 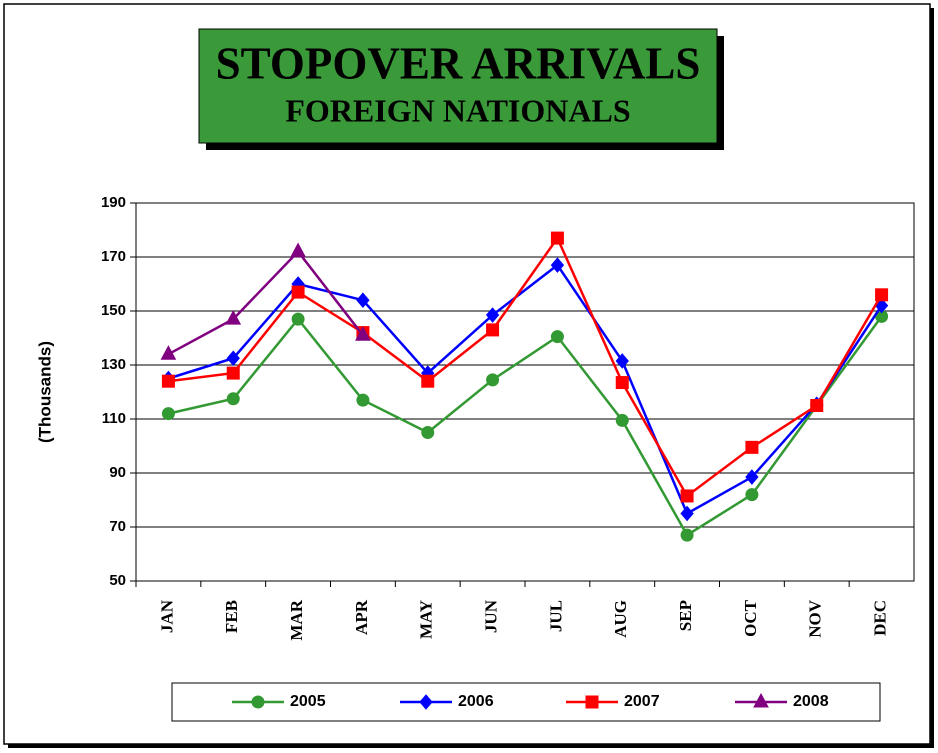 What do you see at coordinates (815, 618) in the screenshot?
I see `x-tick-label: NOV` at bounding box center [815, 618].